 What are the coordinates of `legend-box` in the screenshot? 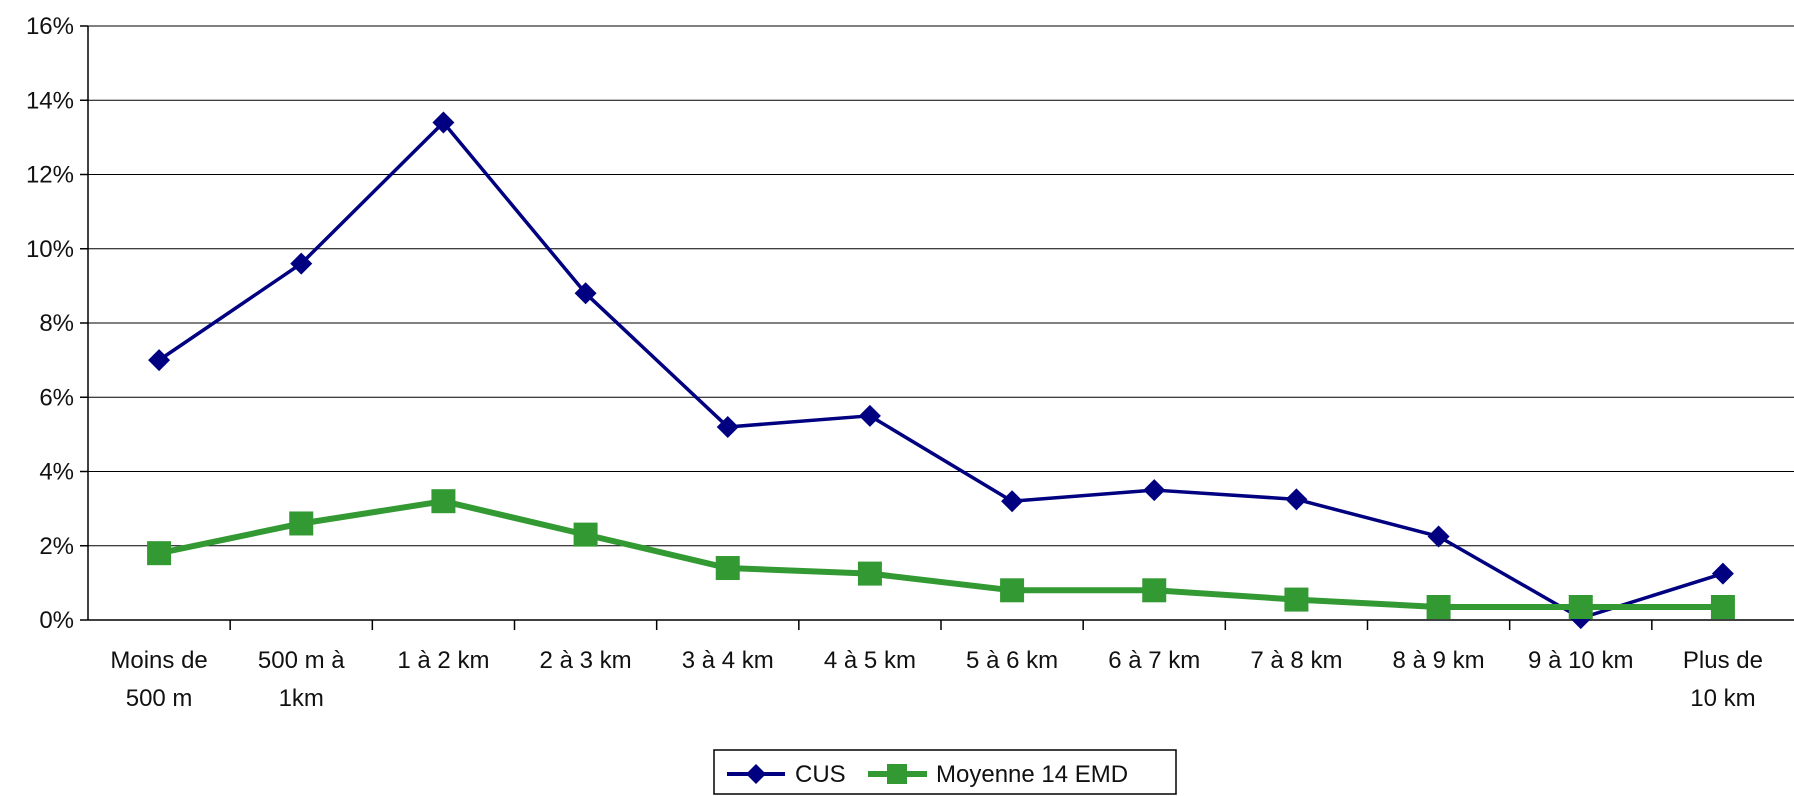 It's located at (945, 772).